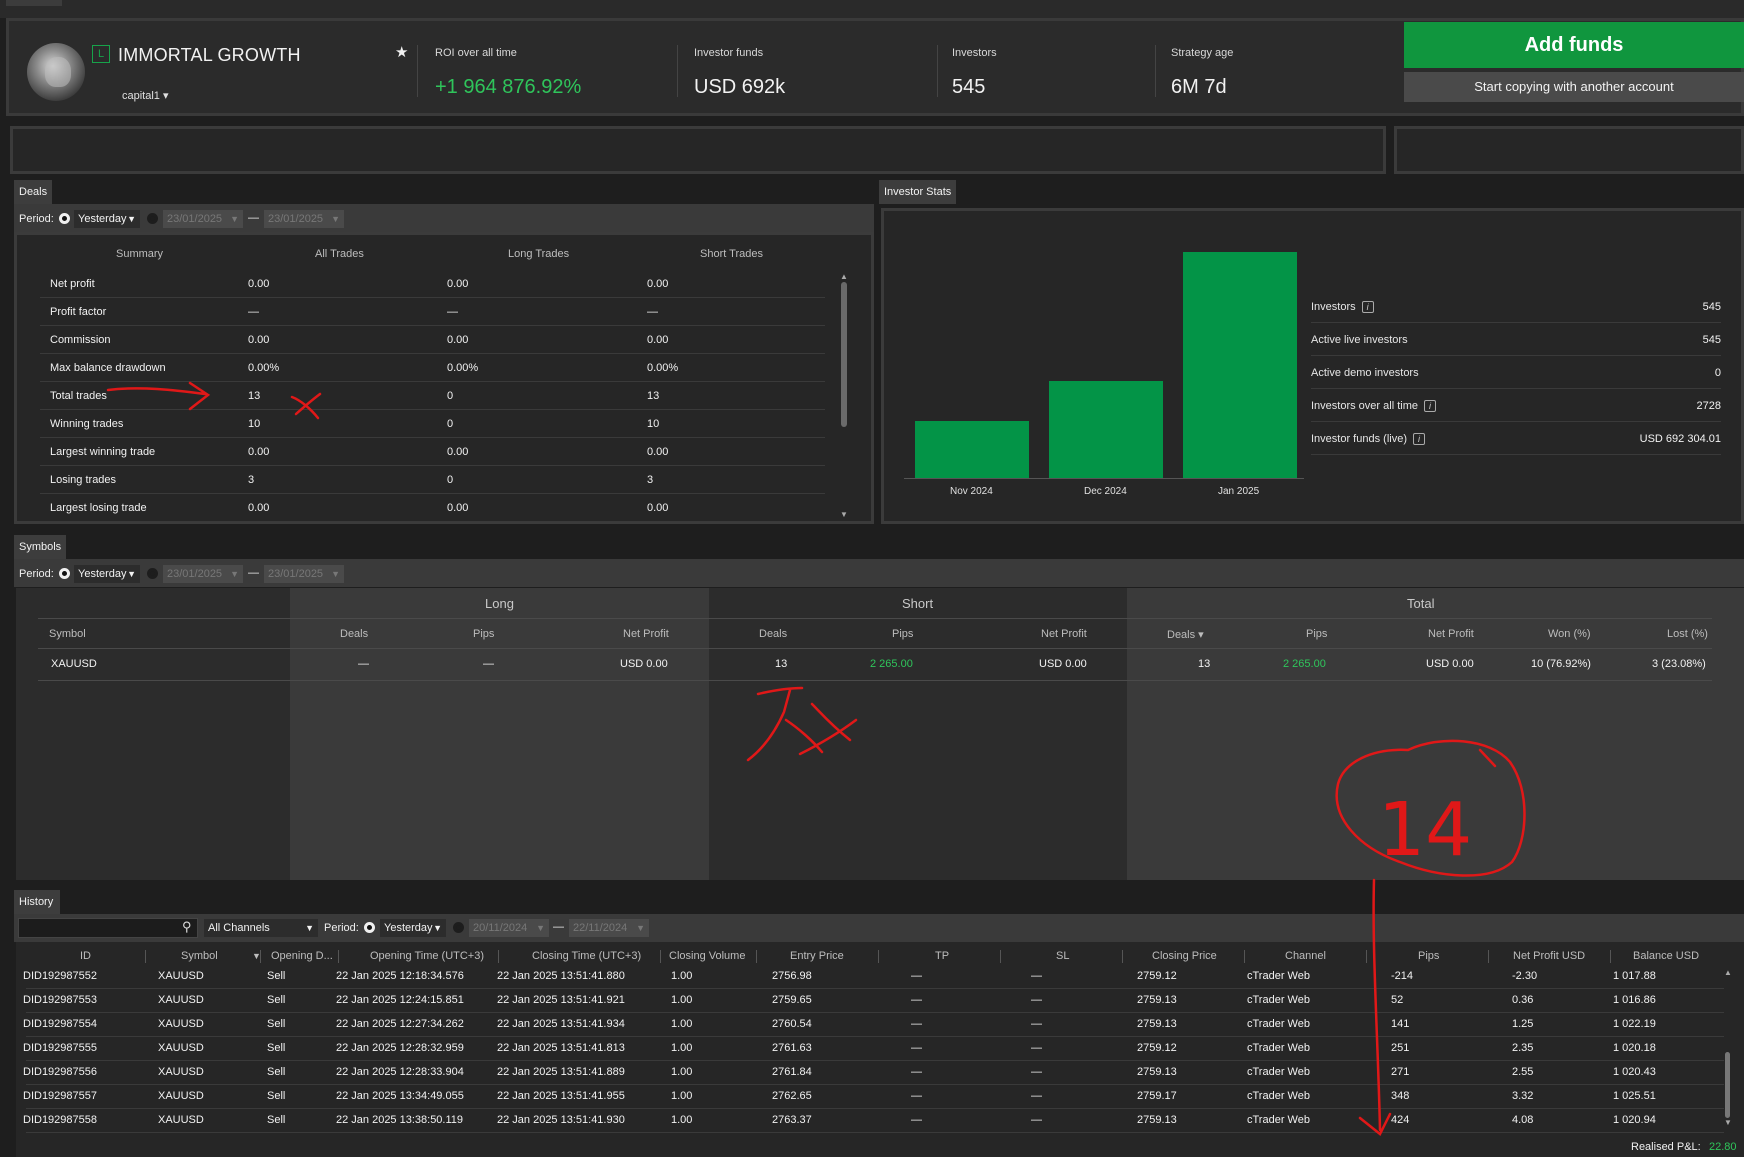 The image size is (1744, 1157). Describe the element at coordinates (354, 634) in the screenshot. I see `col-long-deals: Deals` at that location.